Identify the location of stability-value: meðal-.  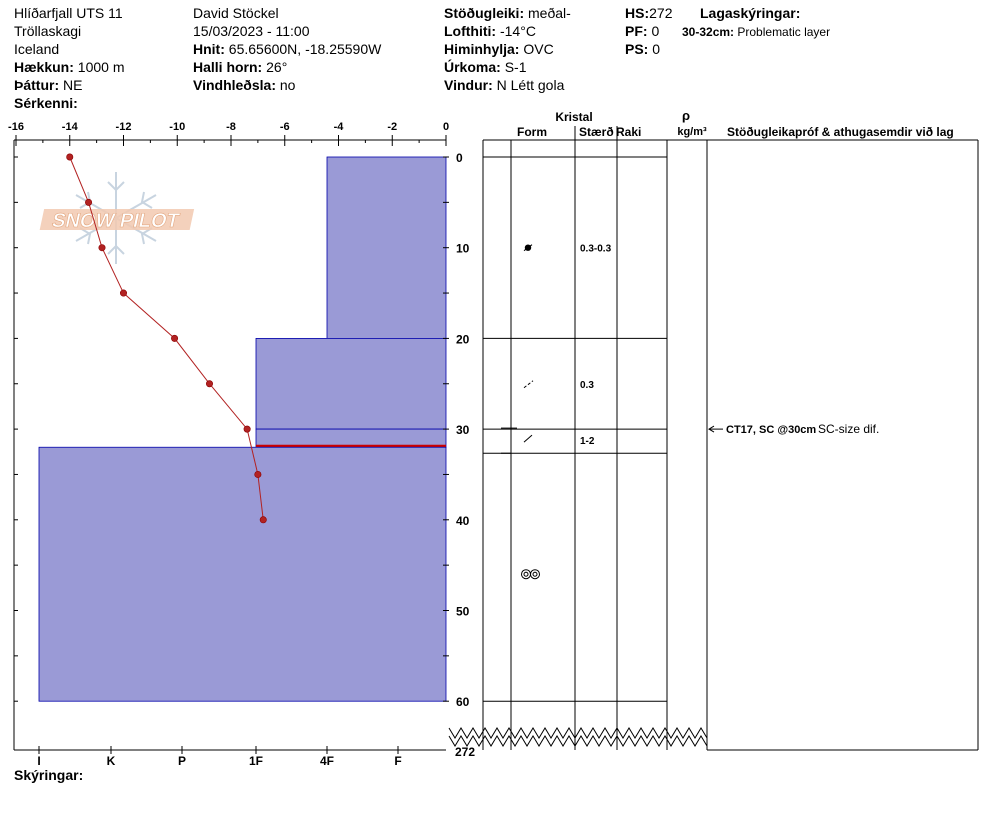
(549, 13).